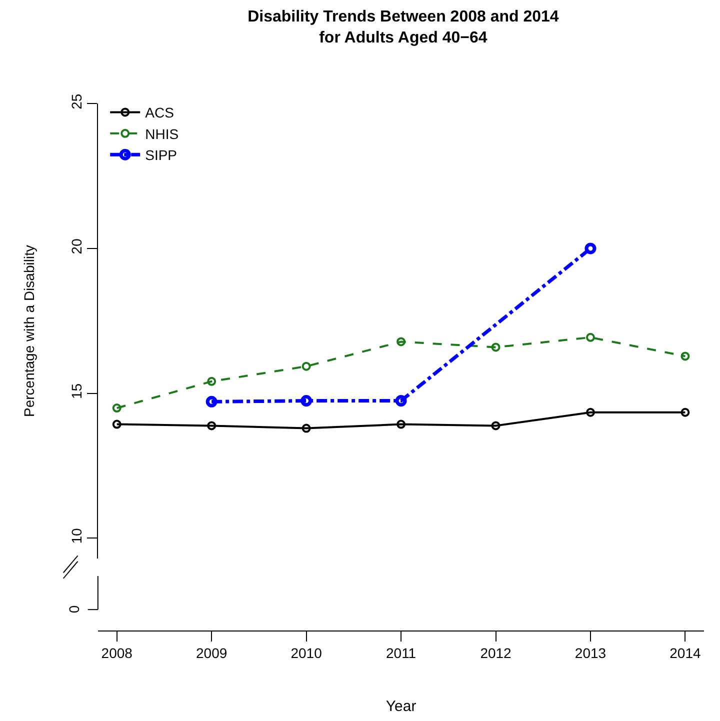 The height and width of the screenshot is (721, 720). I want to click on chart-title: Disability Trends Between 2008 and 2014 for Adults Aged 40−64, so click(403, 27).